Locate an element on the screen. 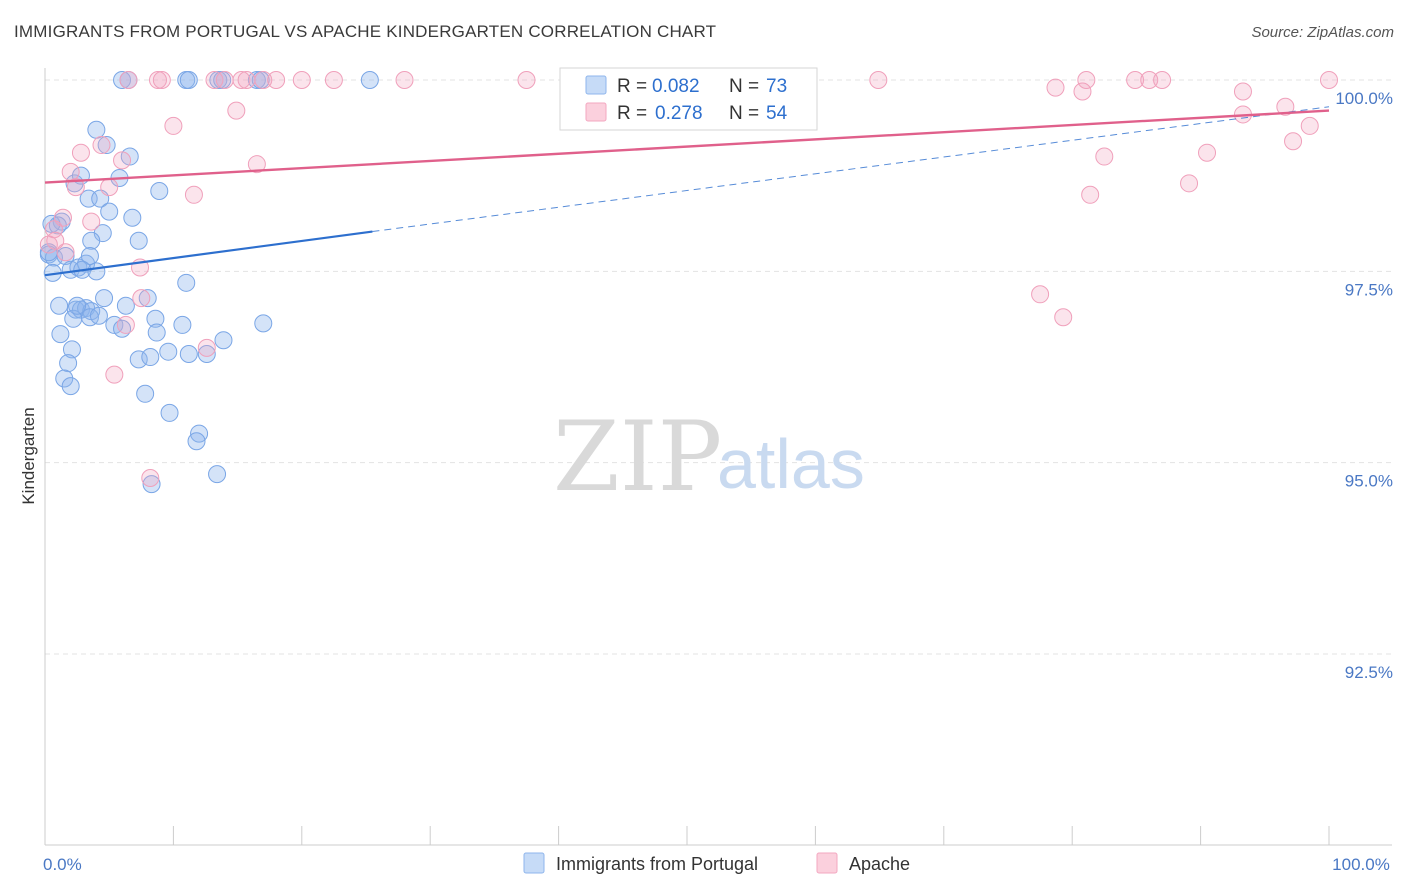  x-tick-label: 0.0% is located at coordinates (62, 864).